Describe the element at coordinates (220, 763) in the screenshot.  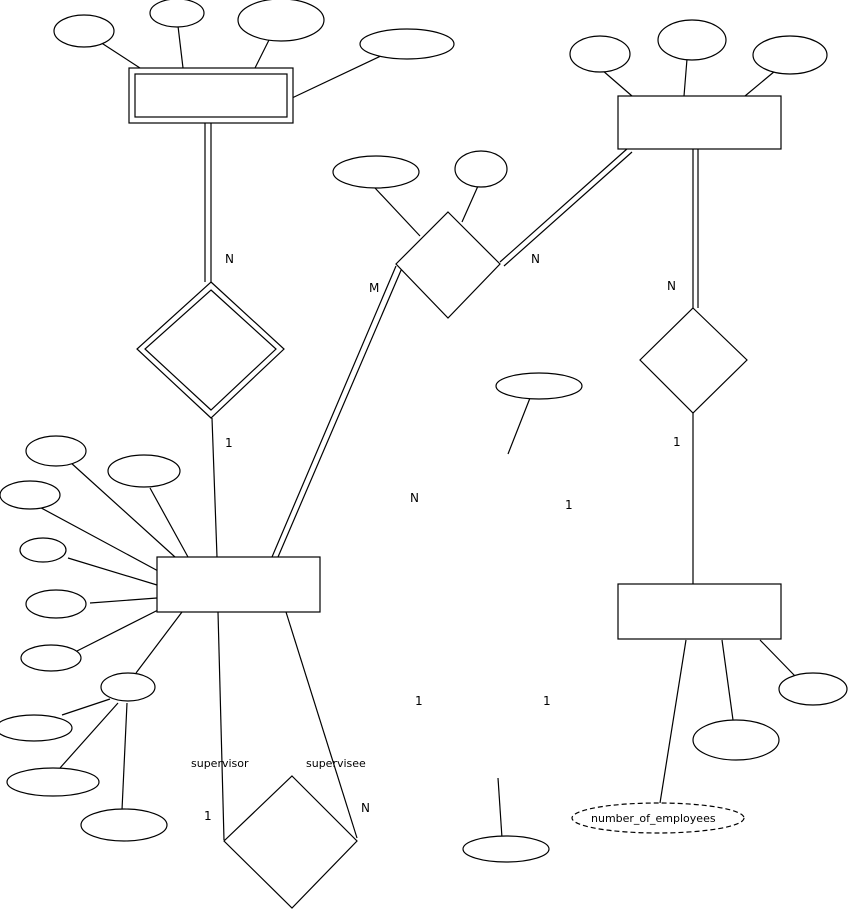
I see `role-label-supervisor: supervisor` at that location.